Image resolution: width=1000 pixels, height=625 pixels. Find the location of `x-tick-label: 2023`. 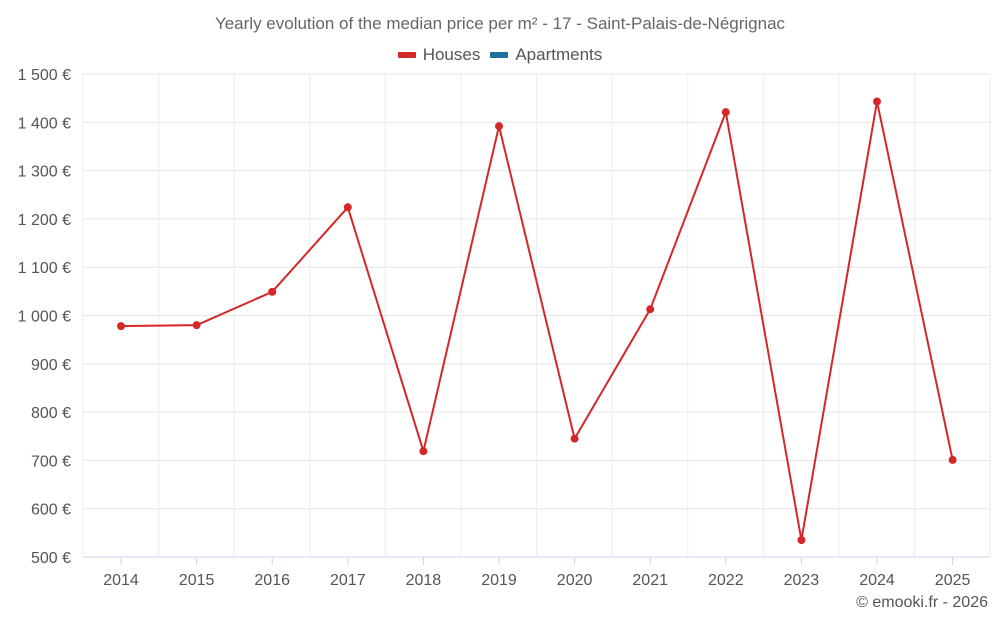

x-tick-label: 2023 is located at coordinates (802, 580).